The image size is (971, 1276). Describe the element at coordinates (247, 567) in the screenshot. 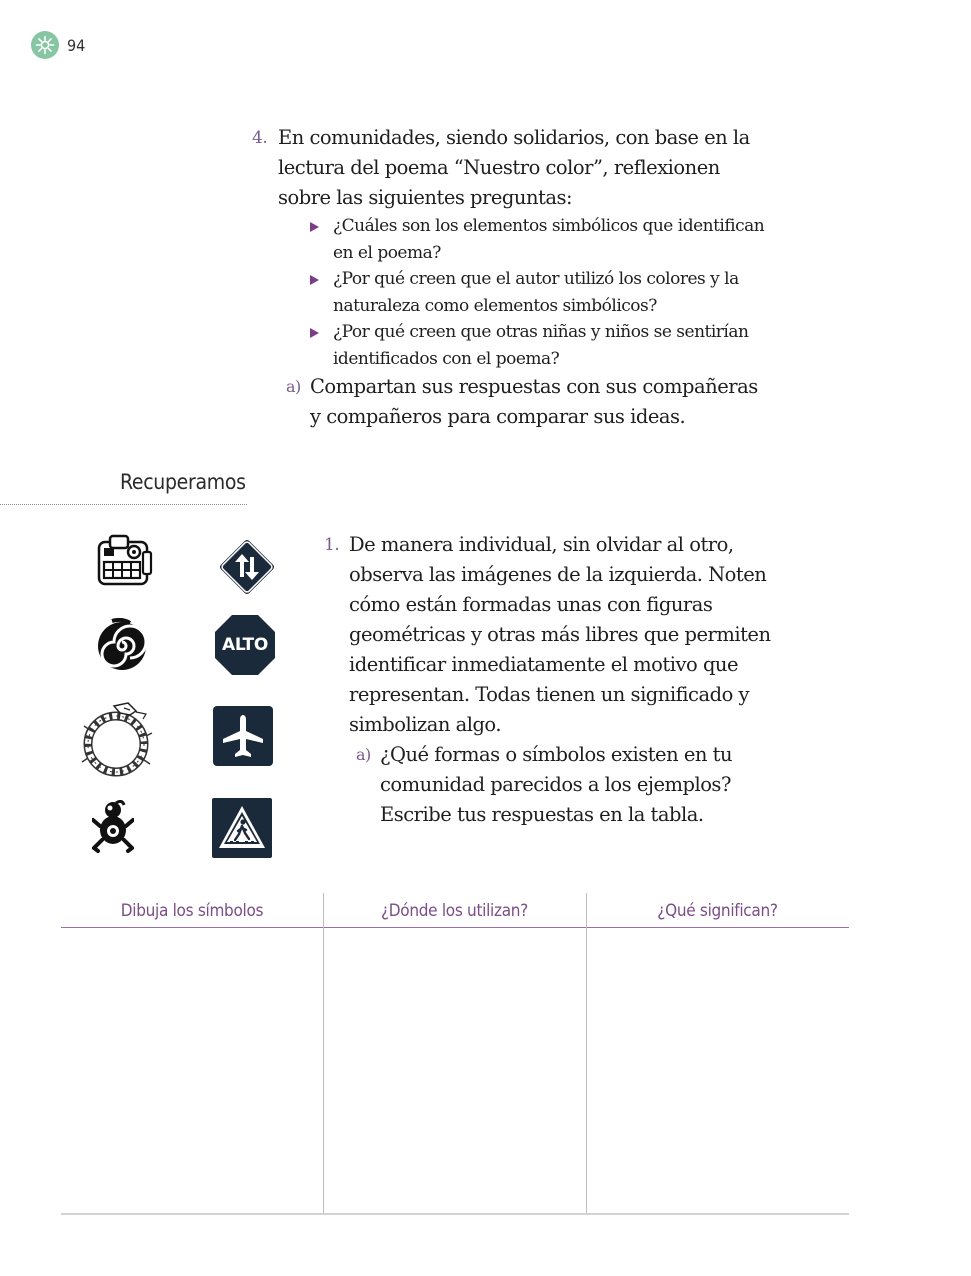

I see `two-way-traffic-sign-icon` at that location.